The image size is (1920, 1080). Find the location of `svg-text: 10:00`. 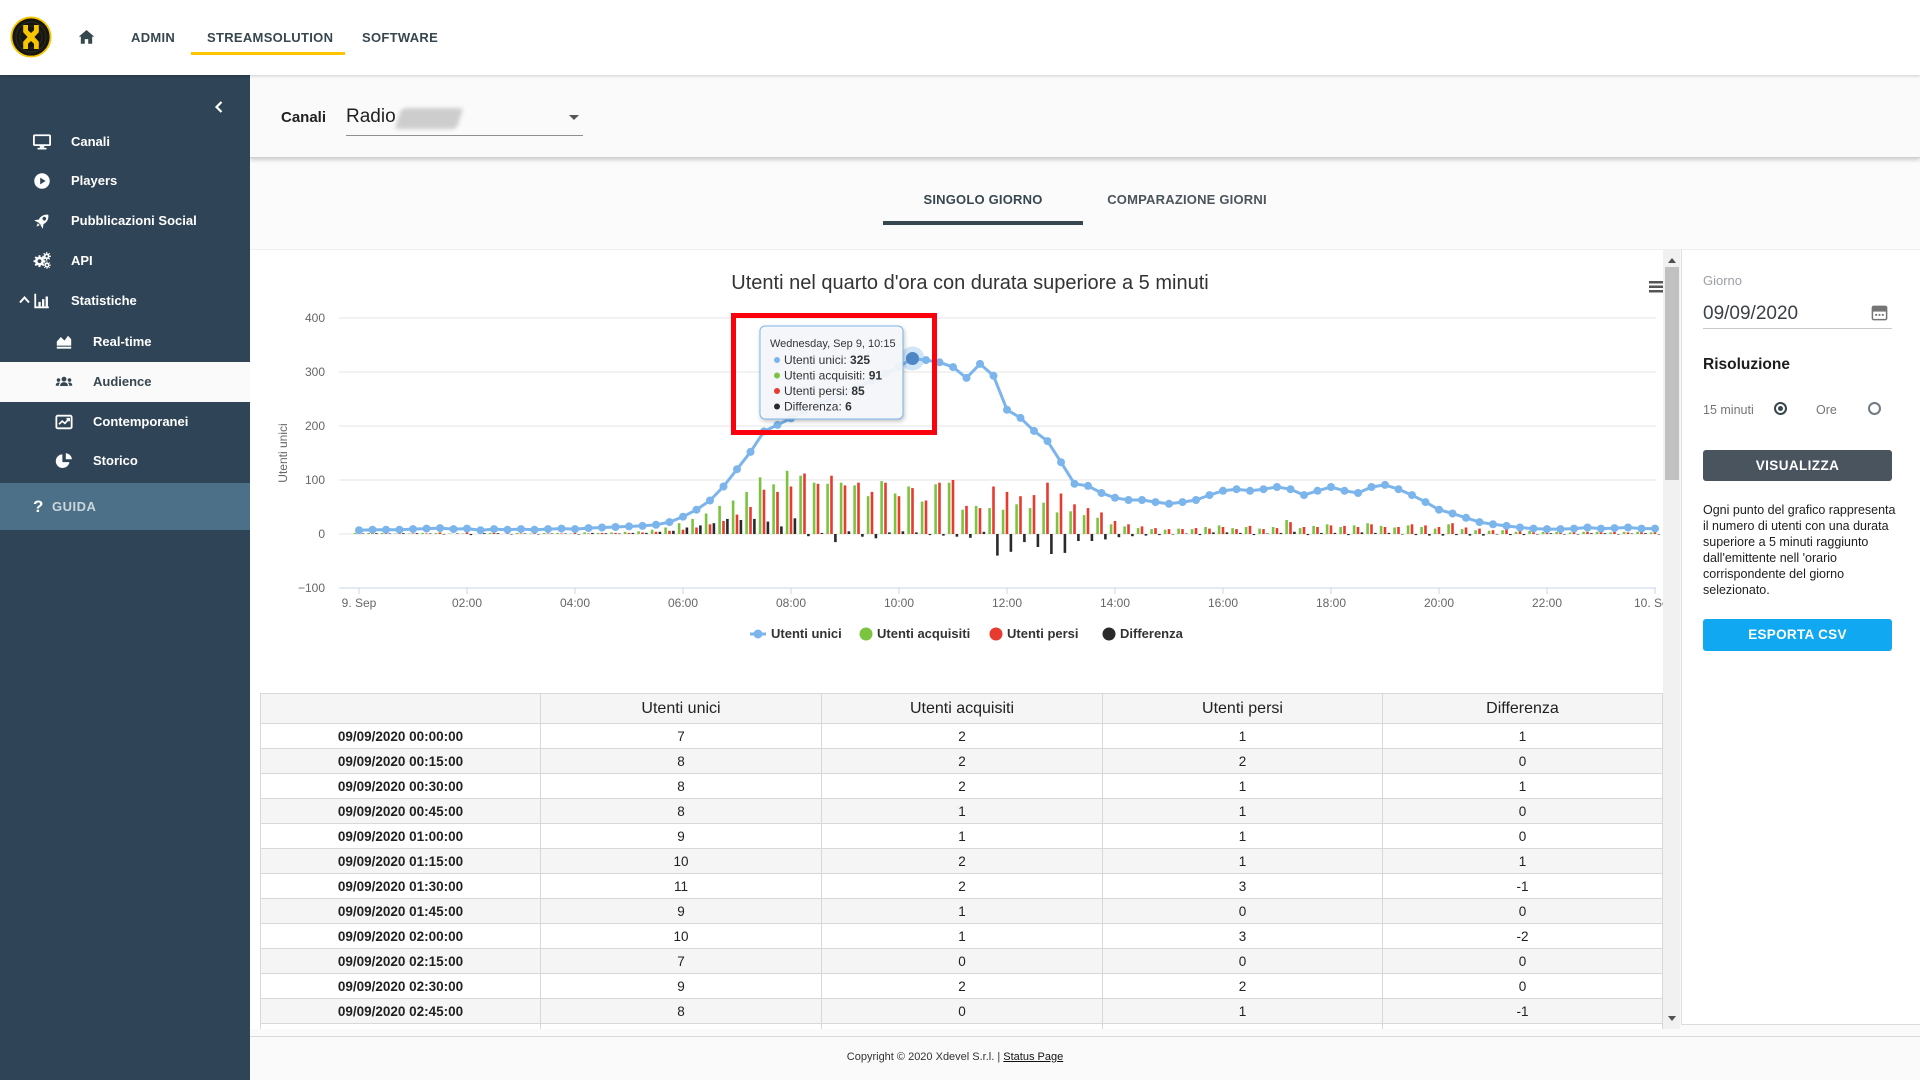

svg-text: 10:00 is located at coordinates (899, 603).